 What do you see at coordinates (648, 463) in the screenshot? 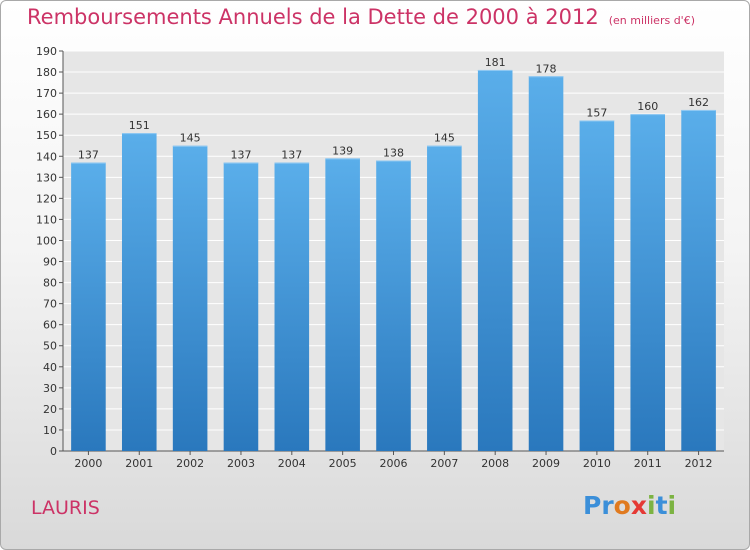
I see `x-tick-label: 2011` at bounding box center [648, 463].